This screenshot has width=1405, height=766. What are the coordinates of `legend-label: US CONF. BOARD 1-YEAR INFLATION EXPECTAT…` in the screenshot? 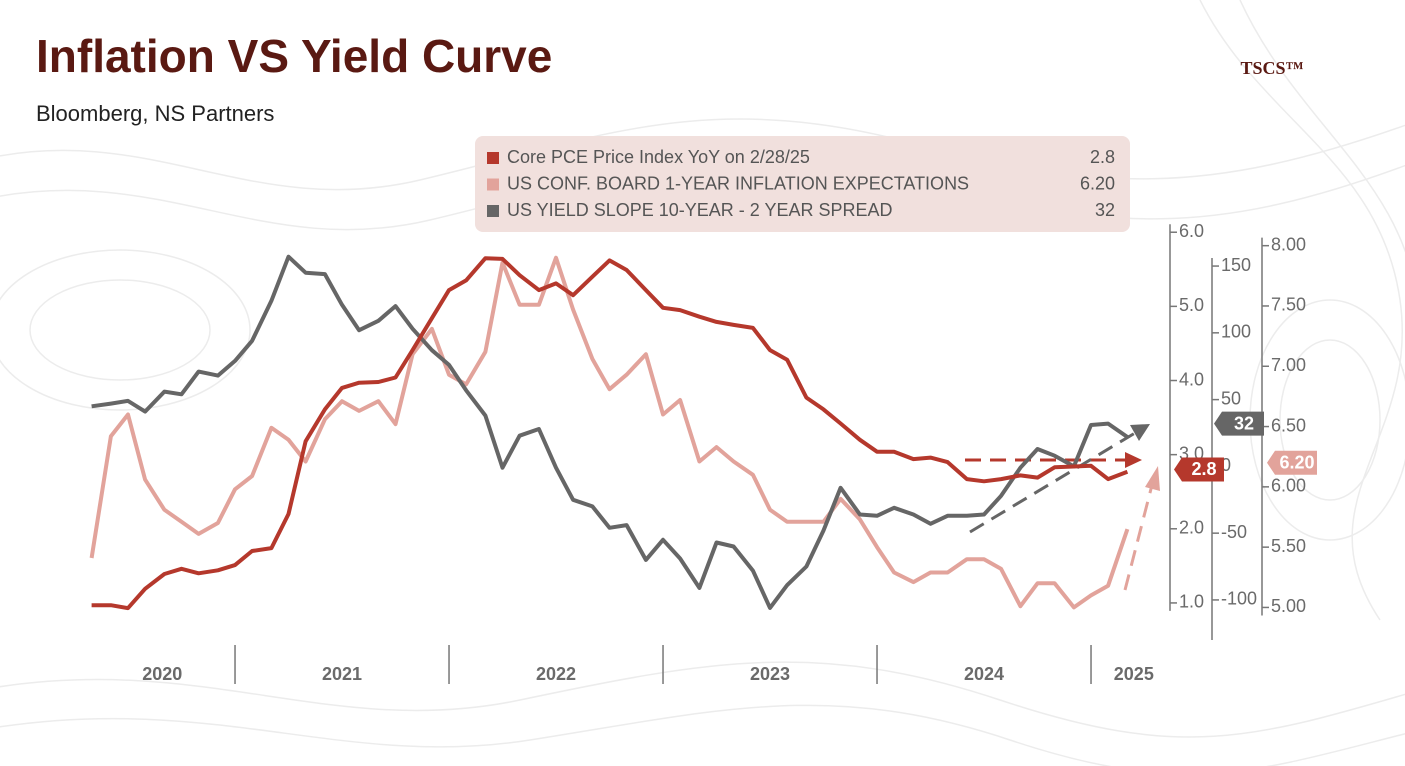 It's located at (738, 183).